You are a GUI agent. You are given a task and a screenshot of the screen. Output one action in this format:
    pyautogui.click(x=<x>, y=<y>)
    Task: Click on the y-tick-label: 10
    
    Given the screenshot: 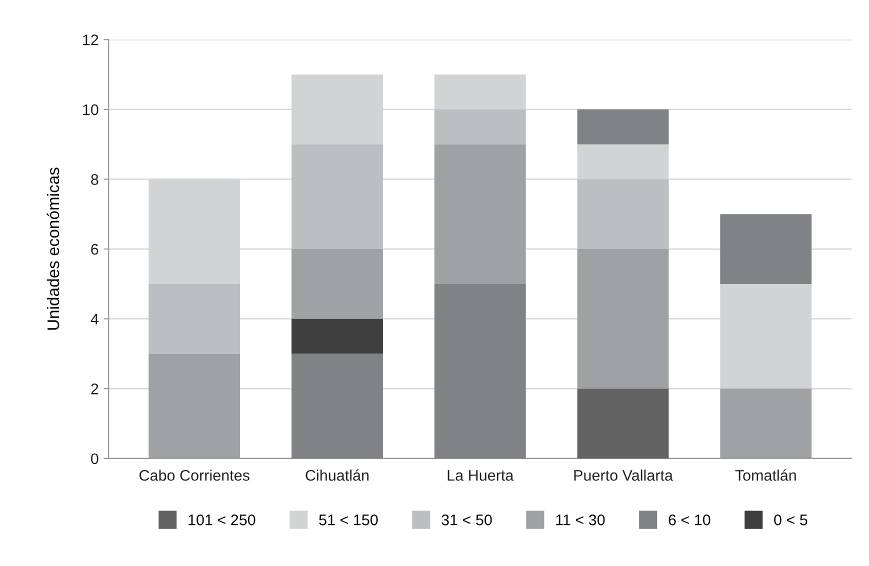 What is the action you would take?
    pyautogui.click(x=90, y=110)
    